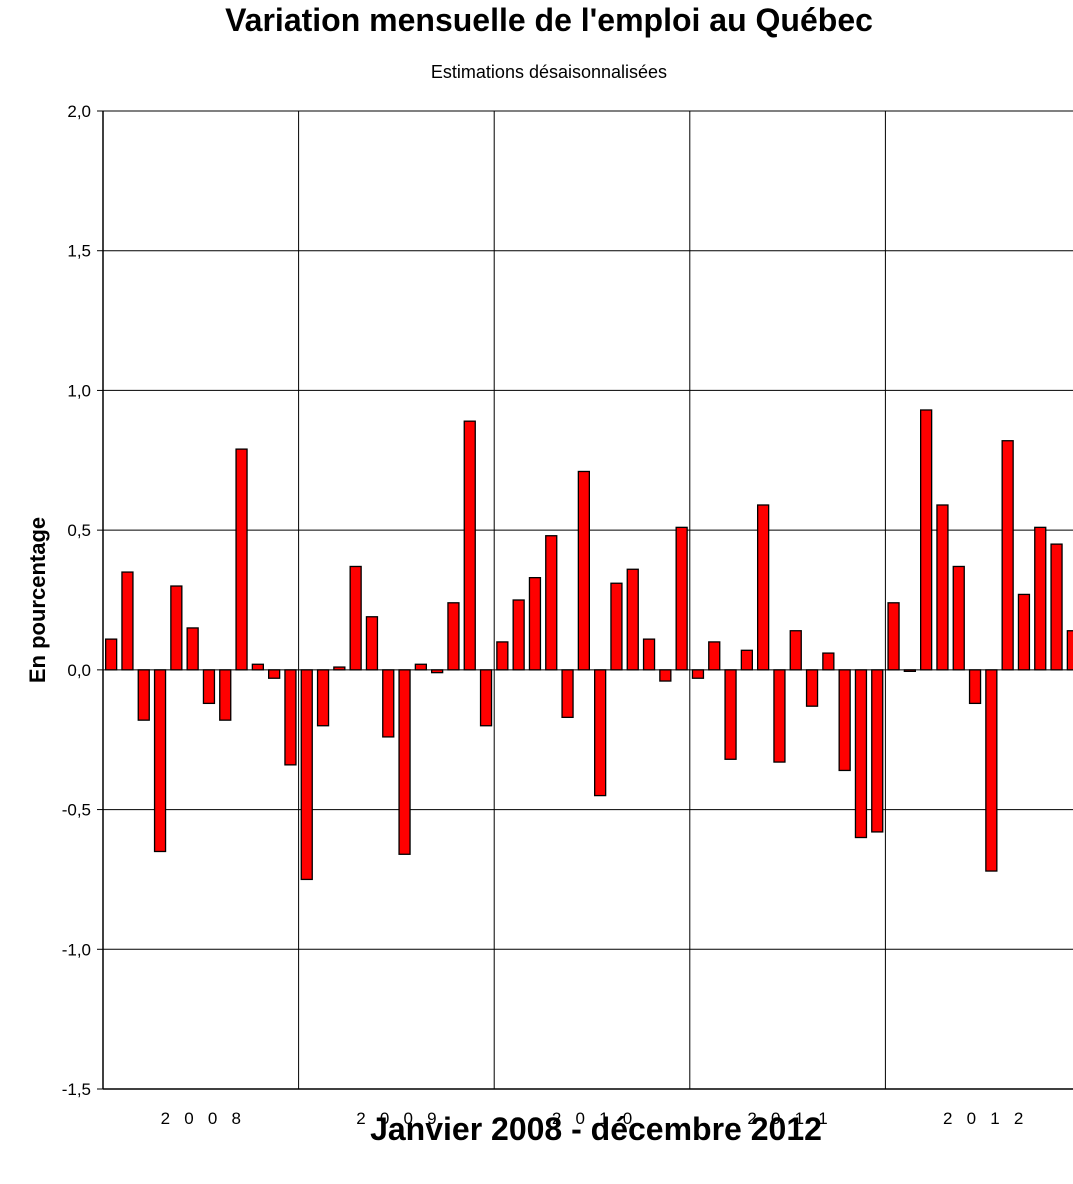  I want to click on x-year-label: 2 0 1 1, so click(787, 1118).